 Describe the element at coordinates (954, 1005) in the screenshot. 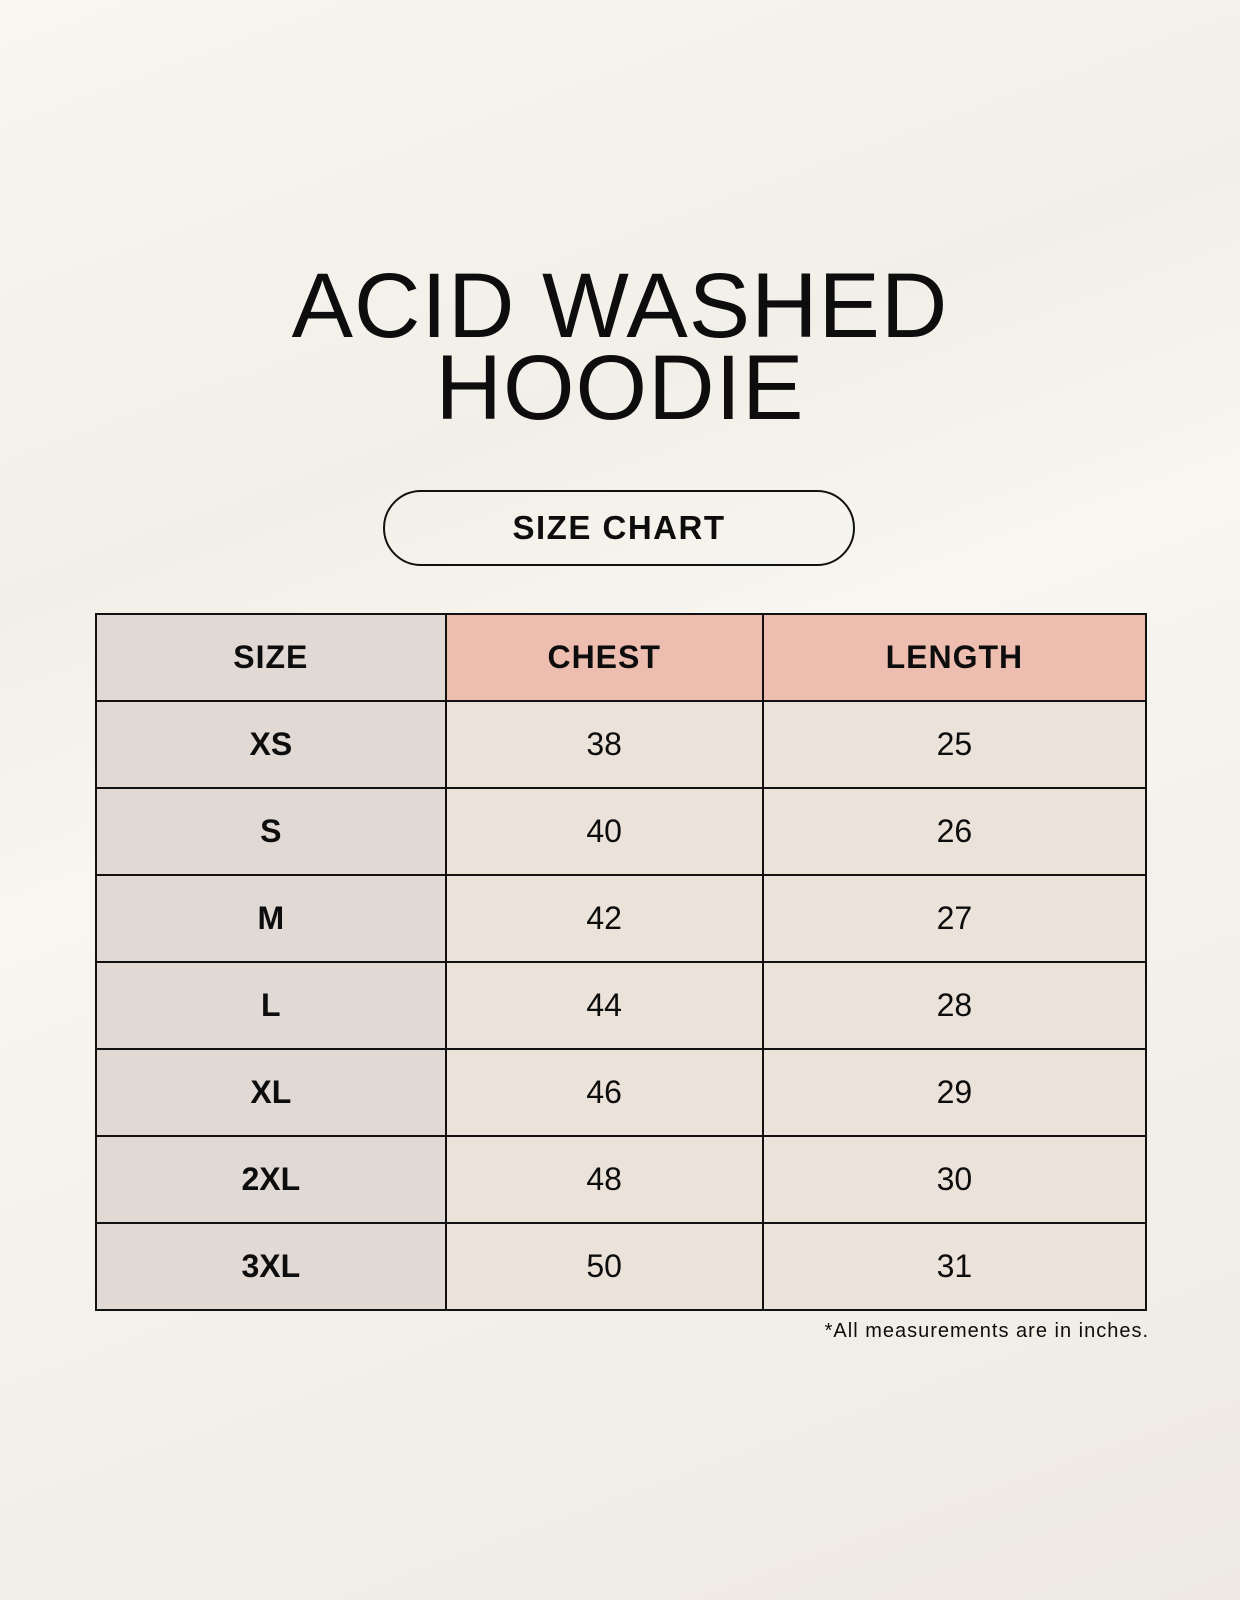

I see `cell-length: 28` at that location.